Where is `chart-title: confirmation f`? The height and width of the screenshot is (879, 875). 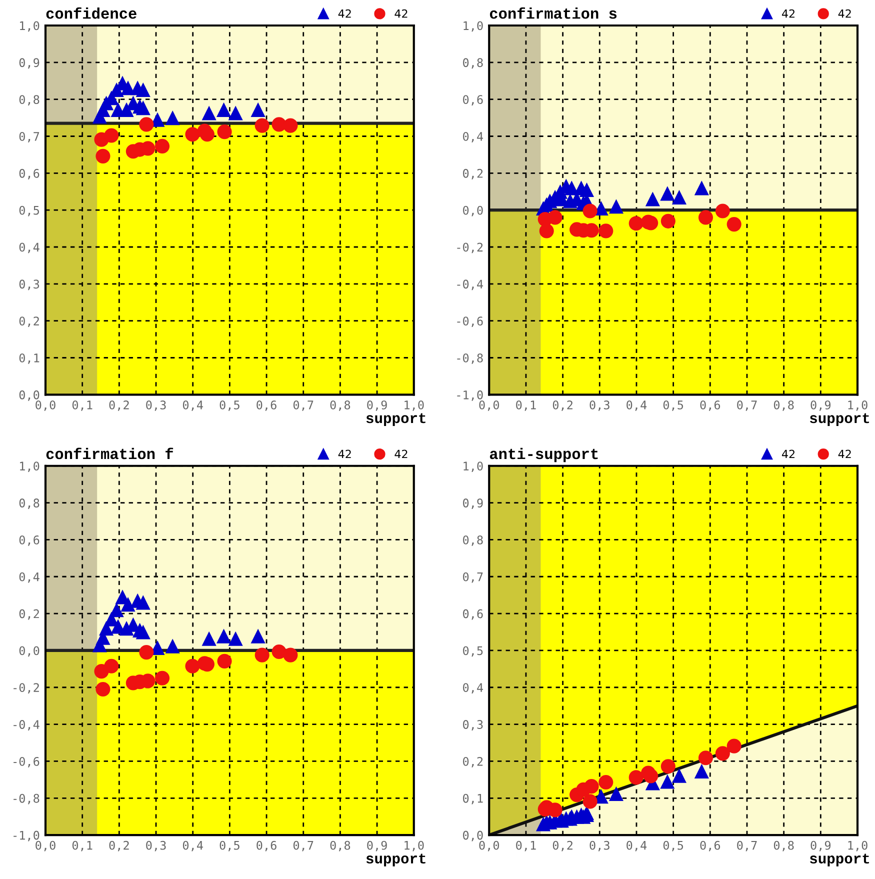
chart-title: confirmation f is located at coordinates (110, 454).